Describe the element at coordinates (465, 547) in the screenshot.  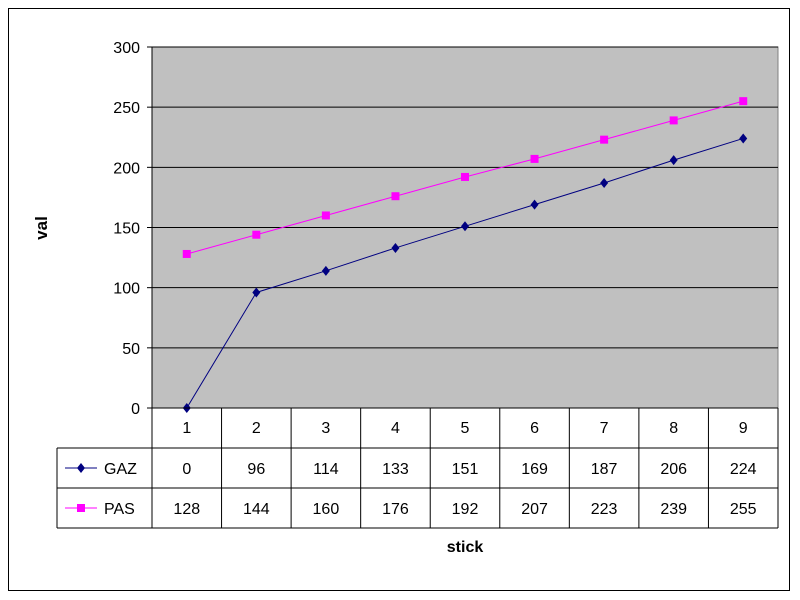
I see `x-axis-label: stick` at that location.